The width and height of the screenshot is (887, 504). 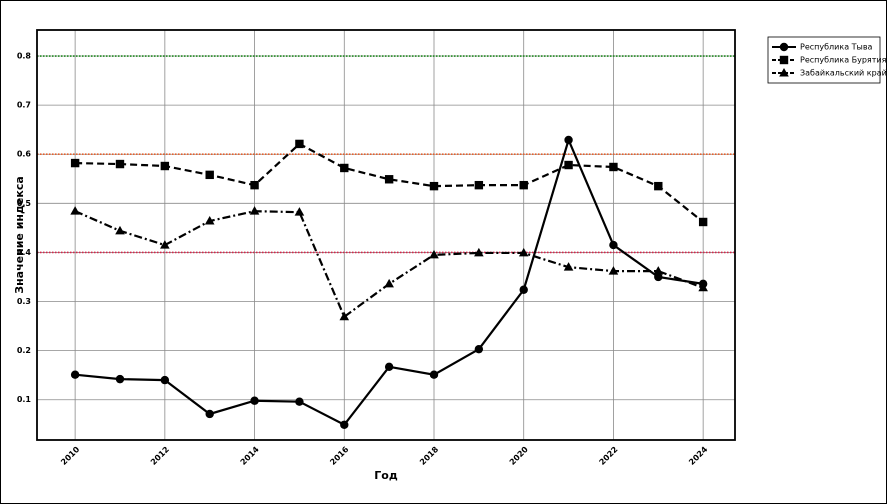 What do you see at coordinates (386, 475) in the screenshot?
I see `x-axis-label: Год` at bounding box center [386, 475].